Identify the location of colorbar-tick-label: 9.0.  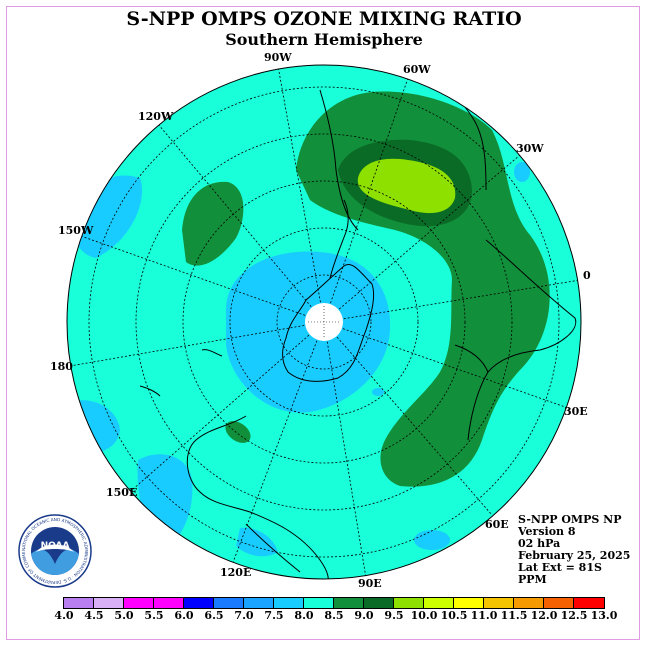
(364, 615).